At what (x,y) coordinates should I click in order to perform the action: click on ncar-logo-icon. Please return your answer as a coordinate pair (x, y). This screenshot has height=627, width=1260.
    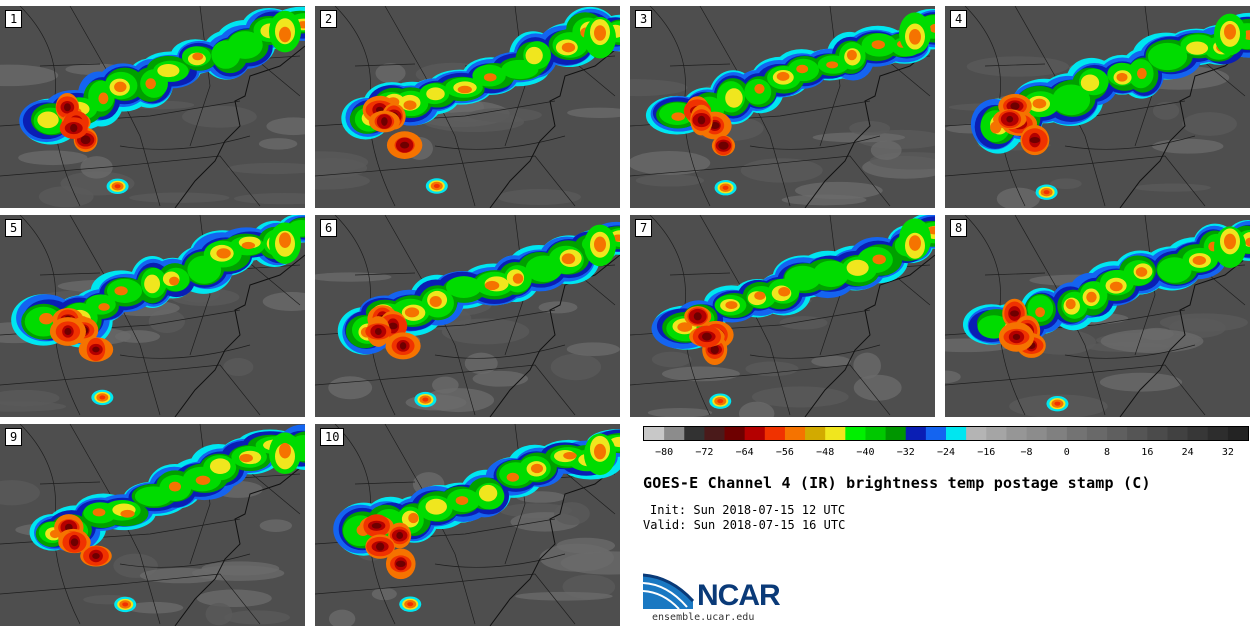
    Looking at the image, I should click on (669, 590).